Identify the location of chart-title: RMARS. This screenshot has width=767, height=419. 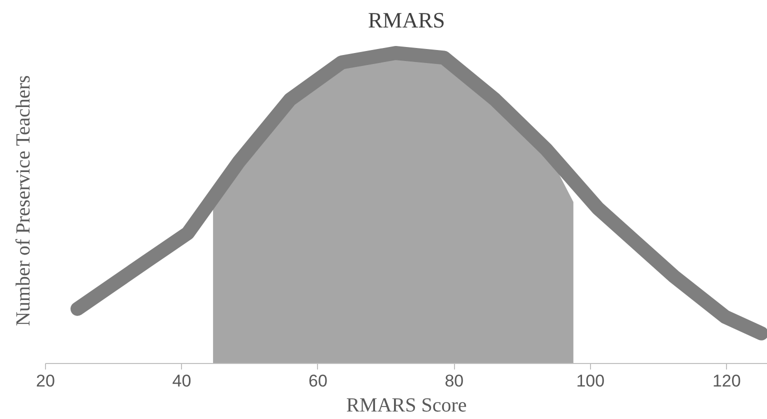
(407, 20).